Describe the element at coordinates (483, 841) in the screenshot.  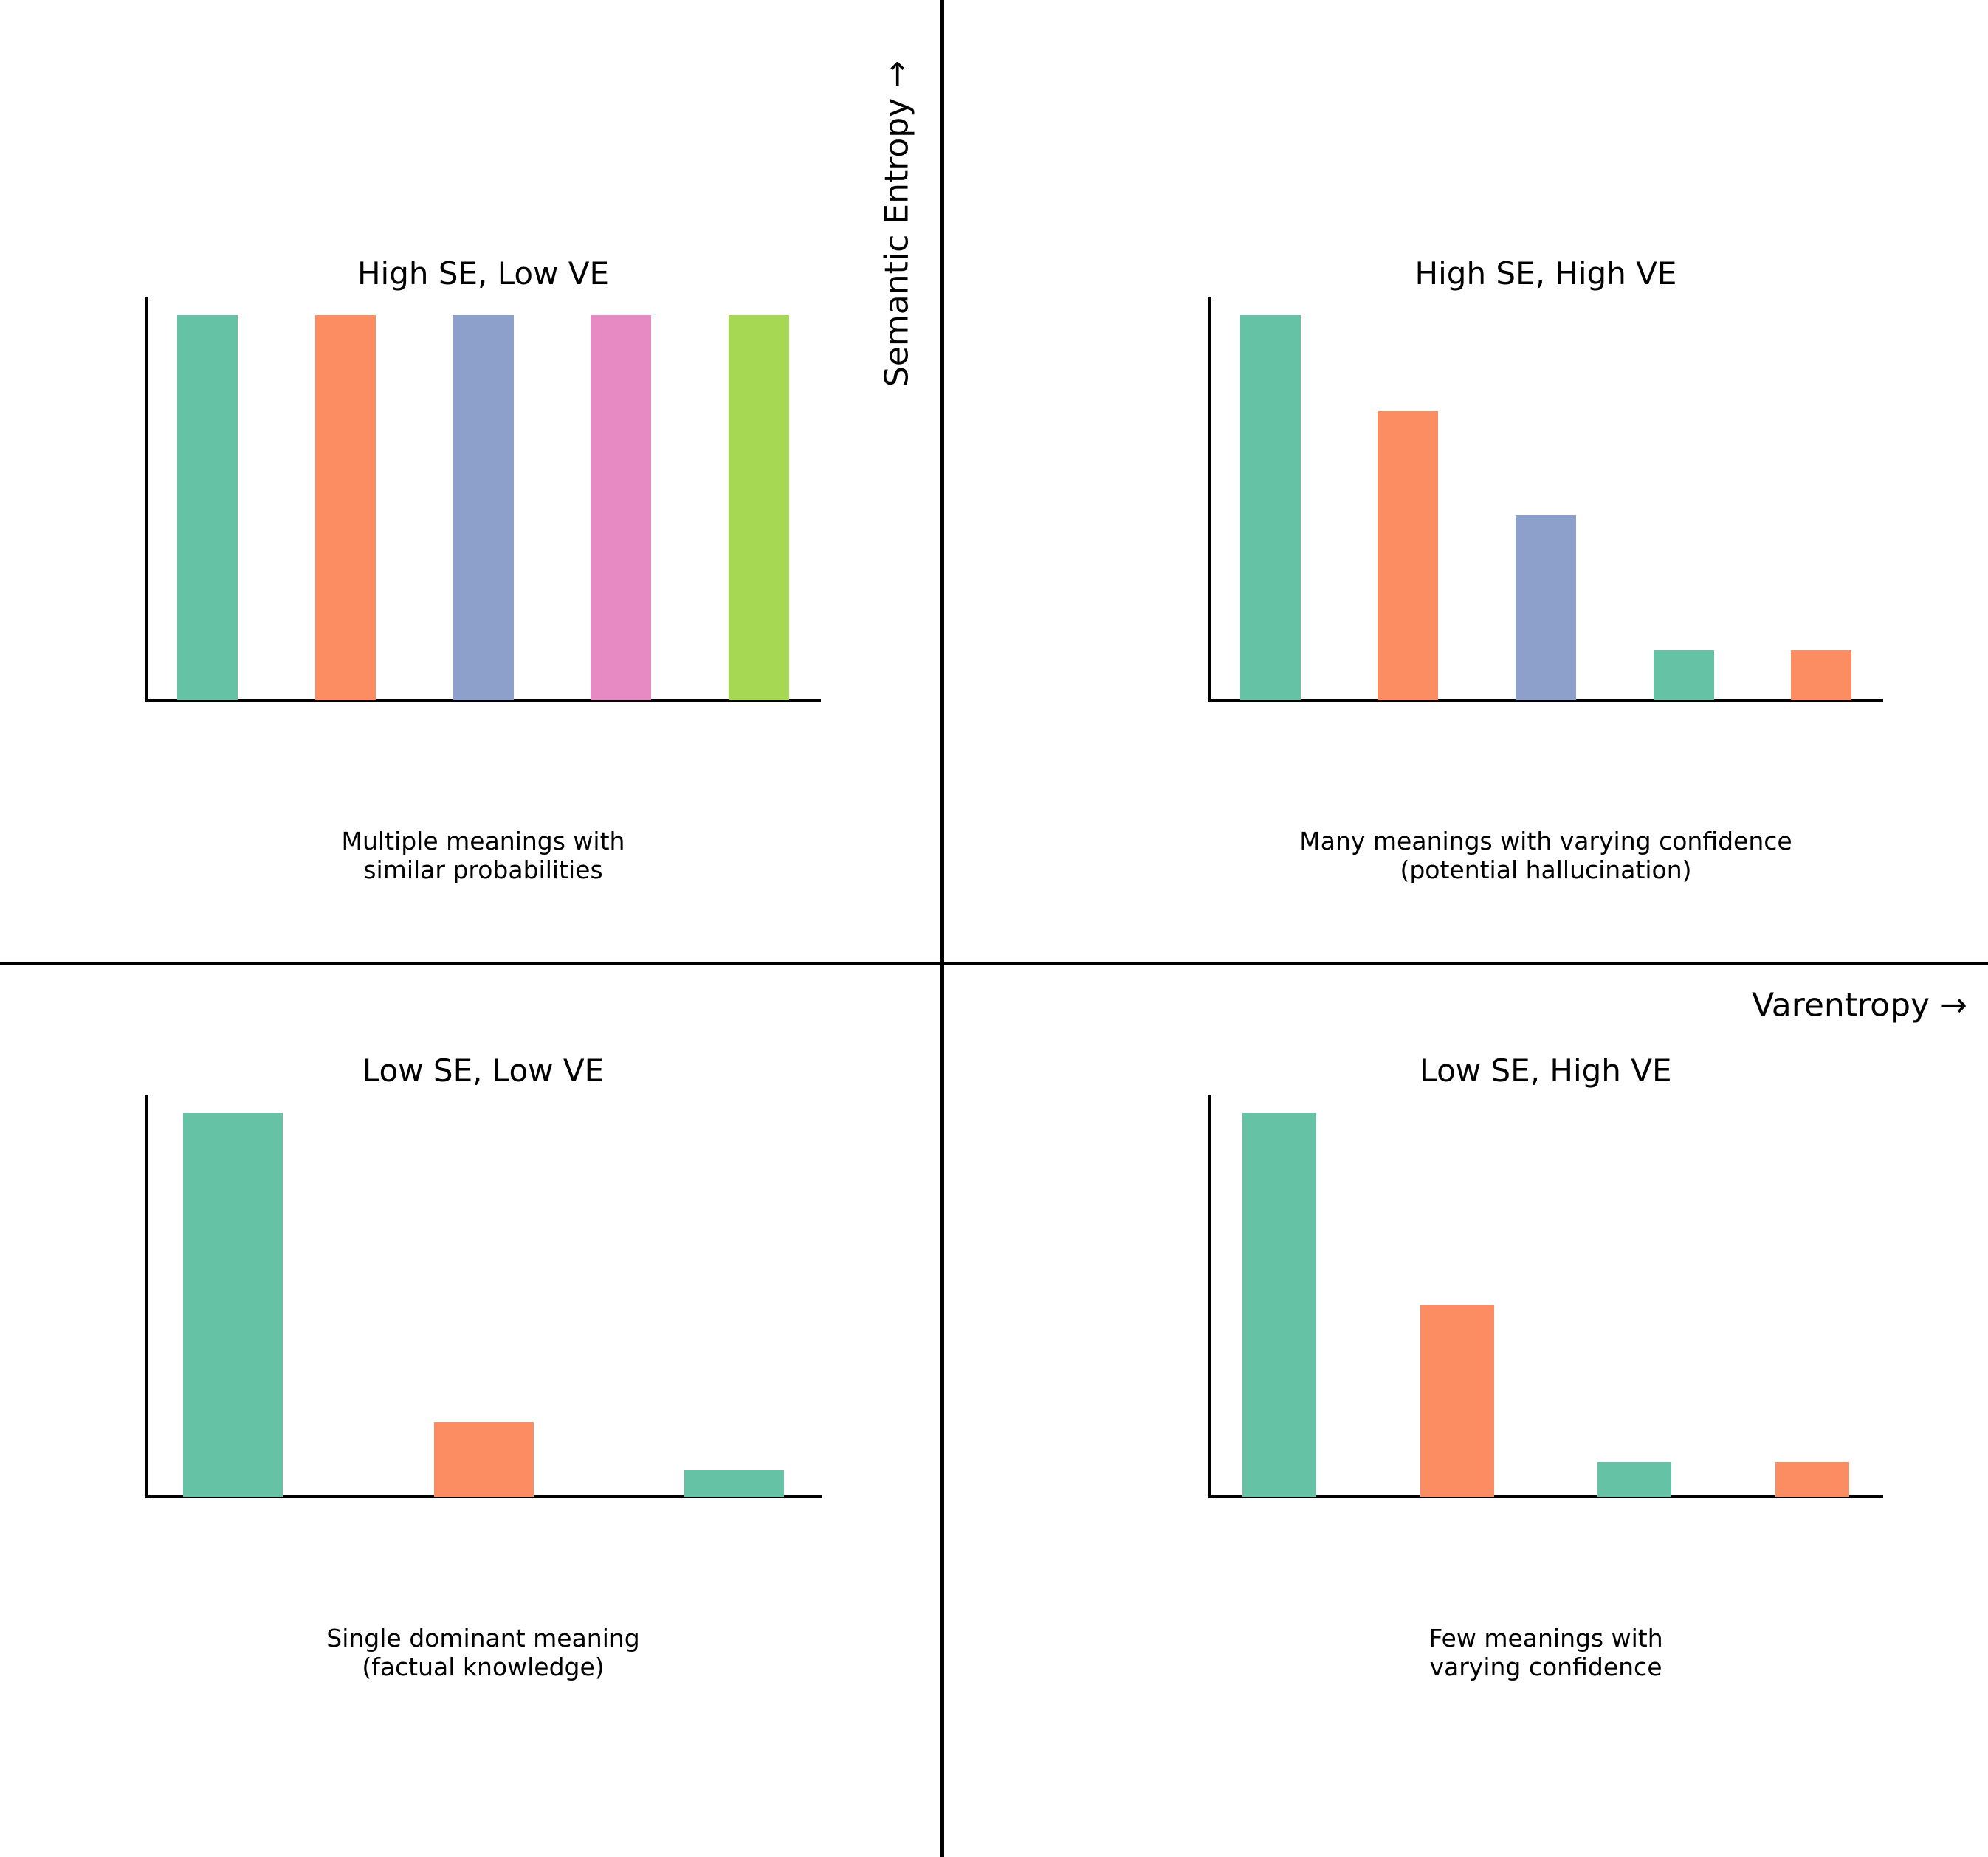
I see `caption-line-1: Multiple meanings with` at that location.